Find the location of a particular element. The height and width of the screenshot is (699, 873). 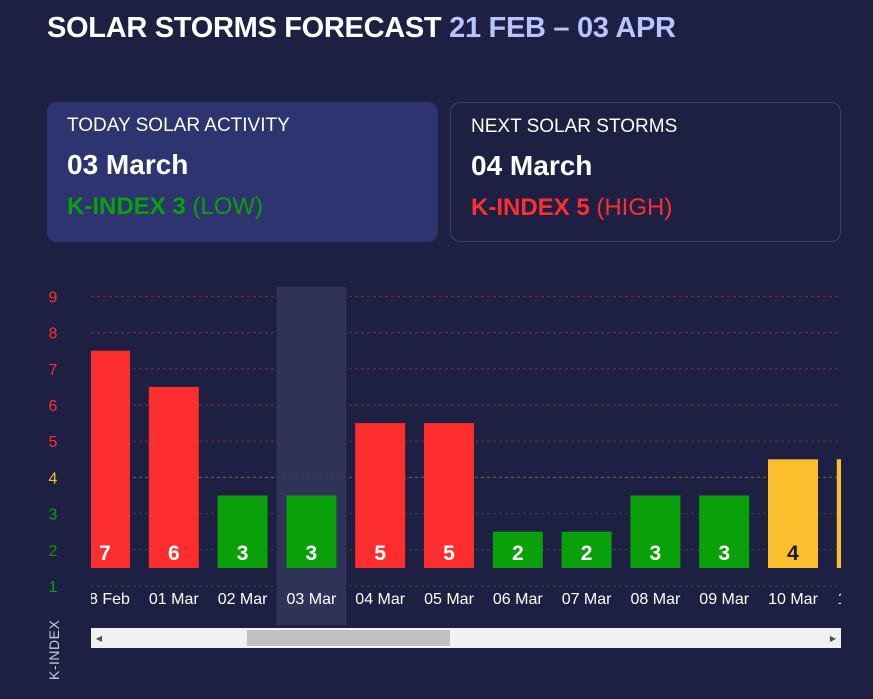

x-tick-label: 03 Mar is located at coordinates (312, 599).